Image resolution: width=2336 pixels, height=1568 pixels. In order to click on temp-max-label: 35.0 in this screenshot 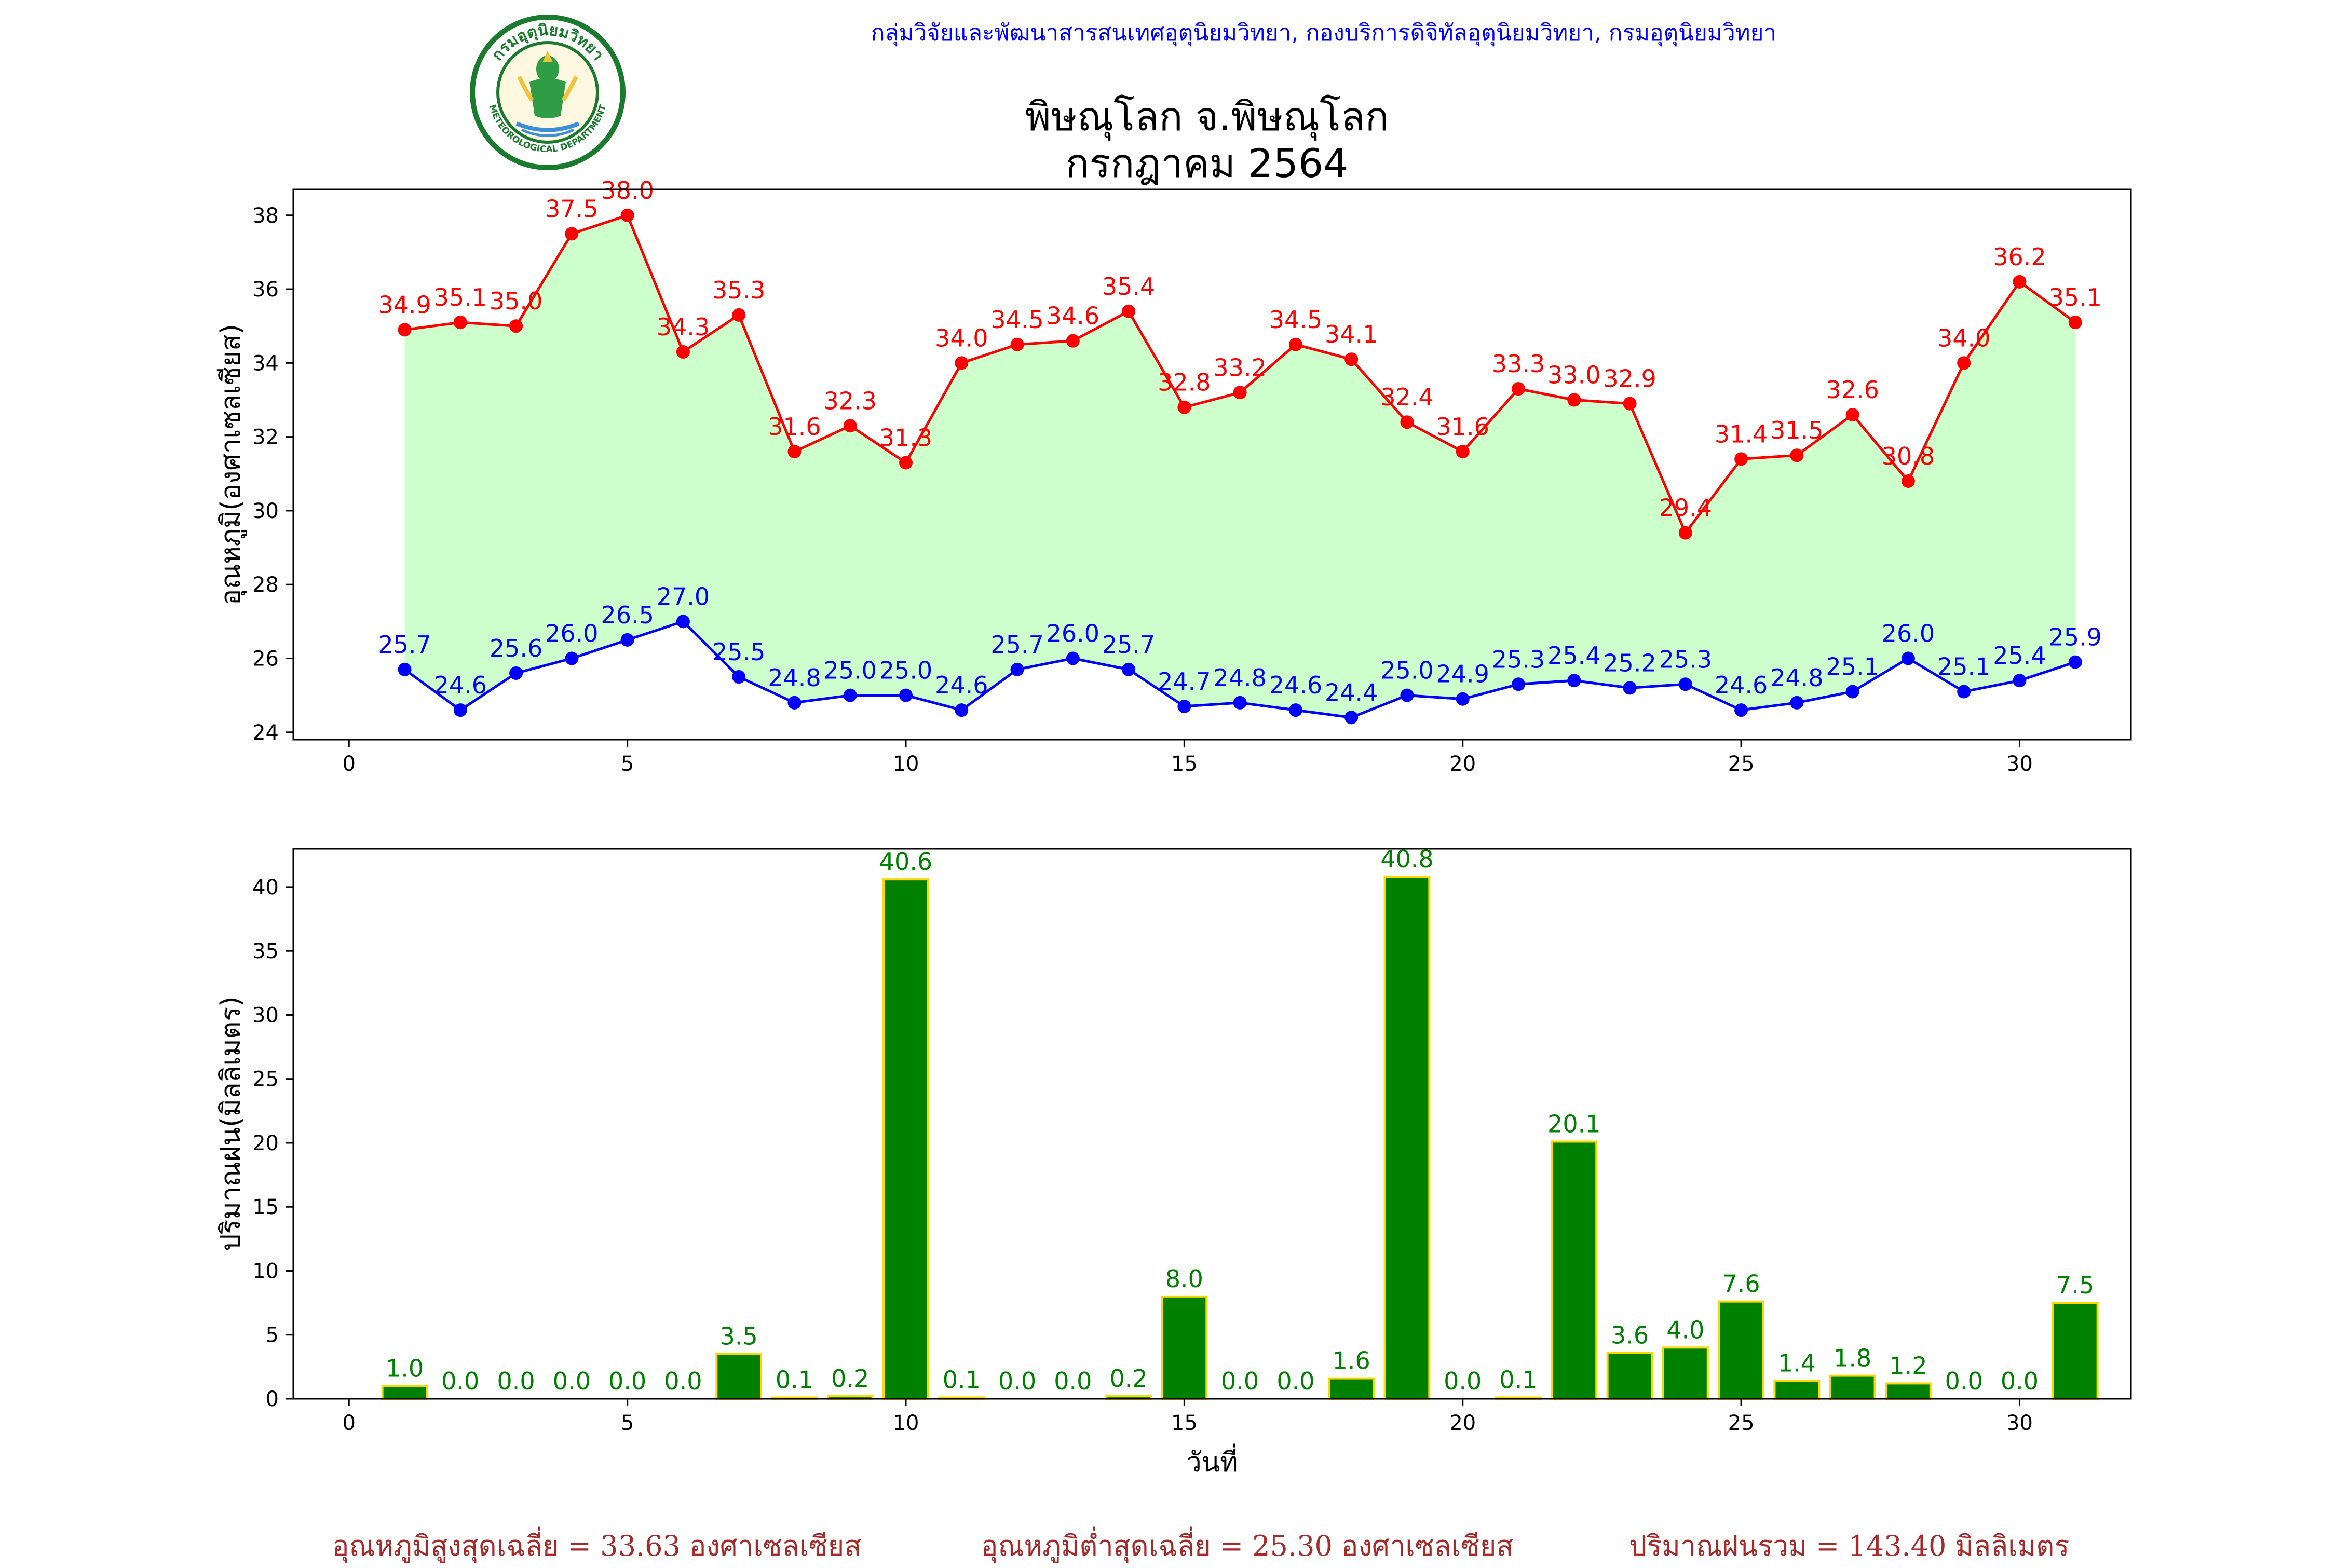, I will do `click(516, 301)`.